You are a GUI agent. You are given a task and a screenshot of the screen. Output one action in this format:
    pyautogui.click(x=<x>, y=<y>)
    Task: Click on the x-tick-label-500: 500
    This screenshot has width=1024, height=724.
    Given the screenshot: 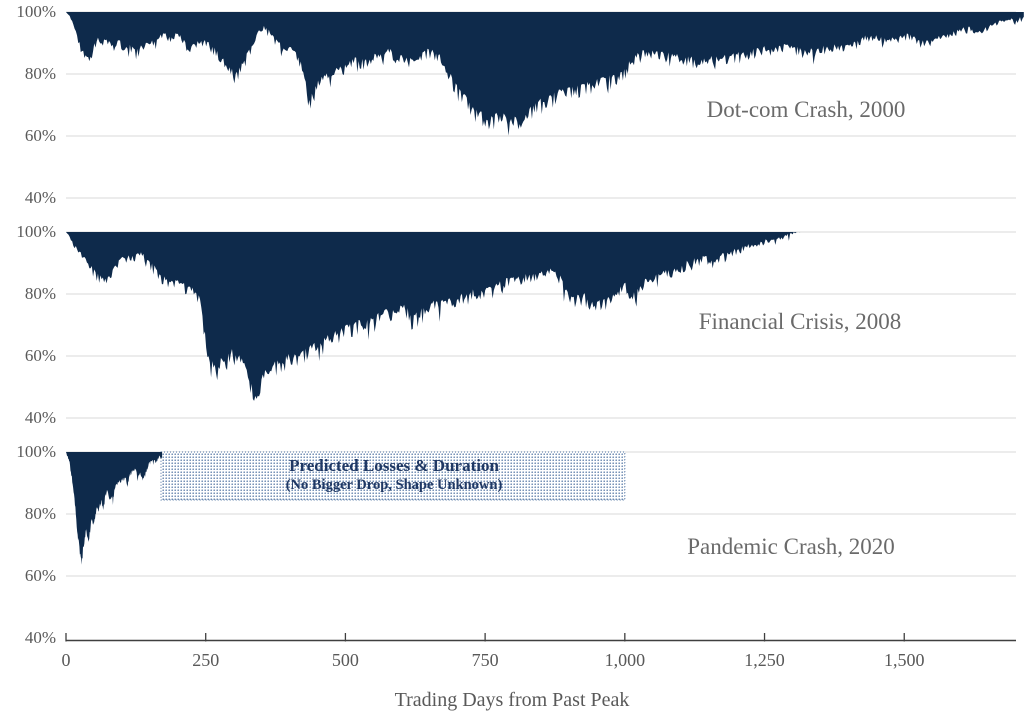 What is the action you would take?
    pyautogui.click(x=345, y=660)
    